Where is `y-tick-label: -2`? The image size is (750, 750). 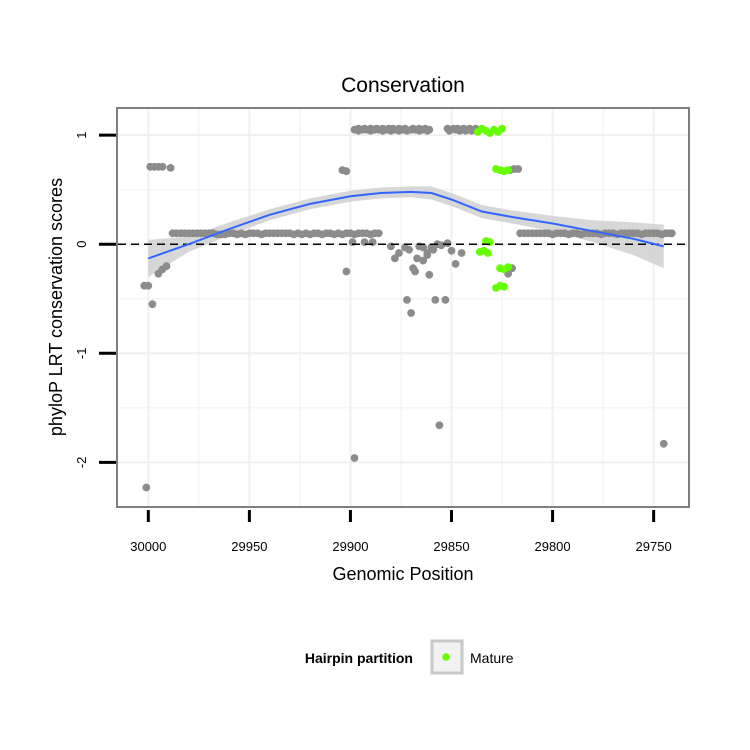
y-tick-label: -2 is located at coordinates (81, 463).